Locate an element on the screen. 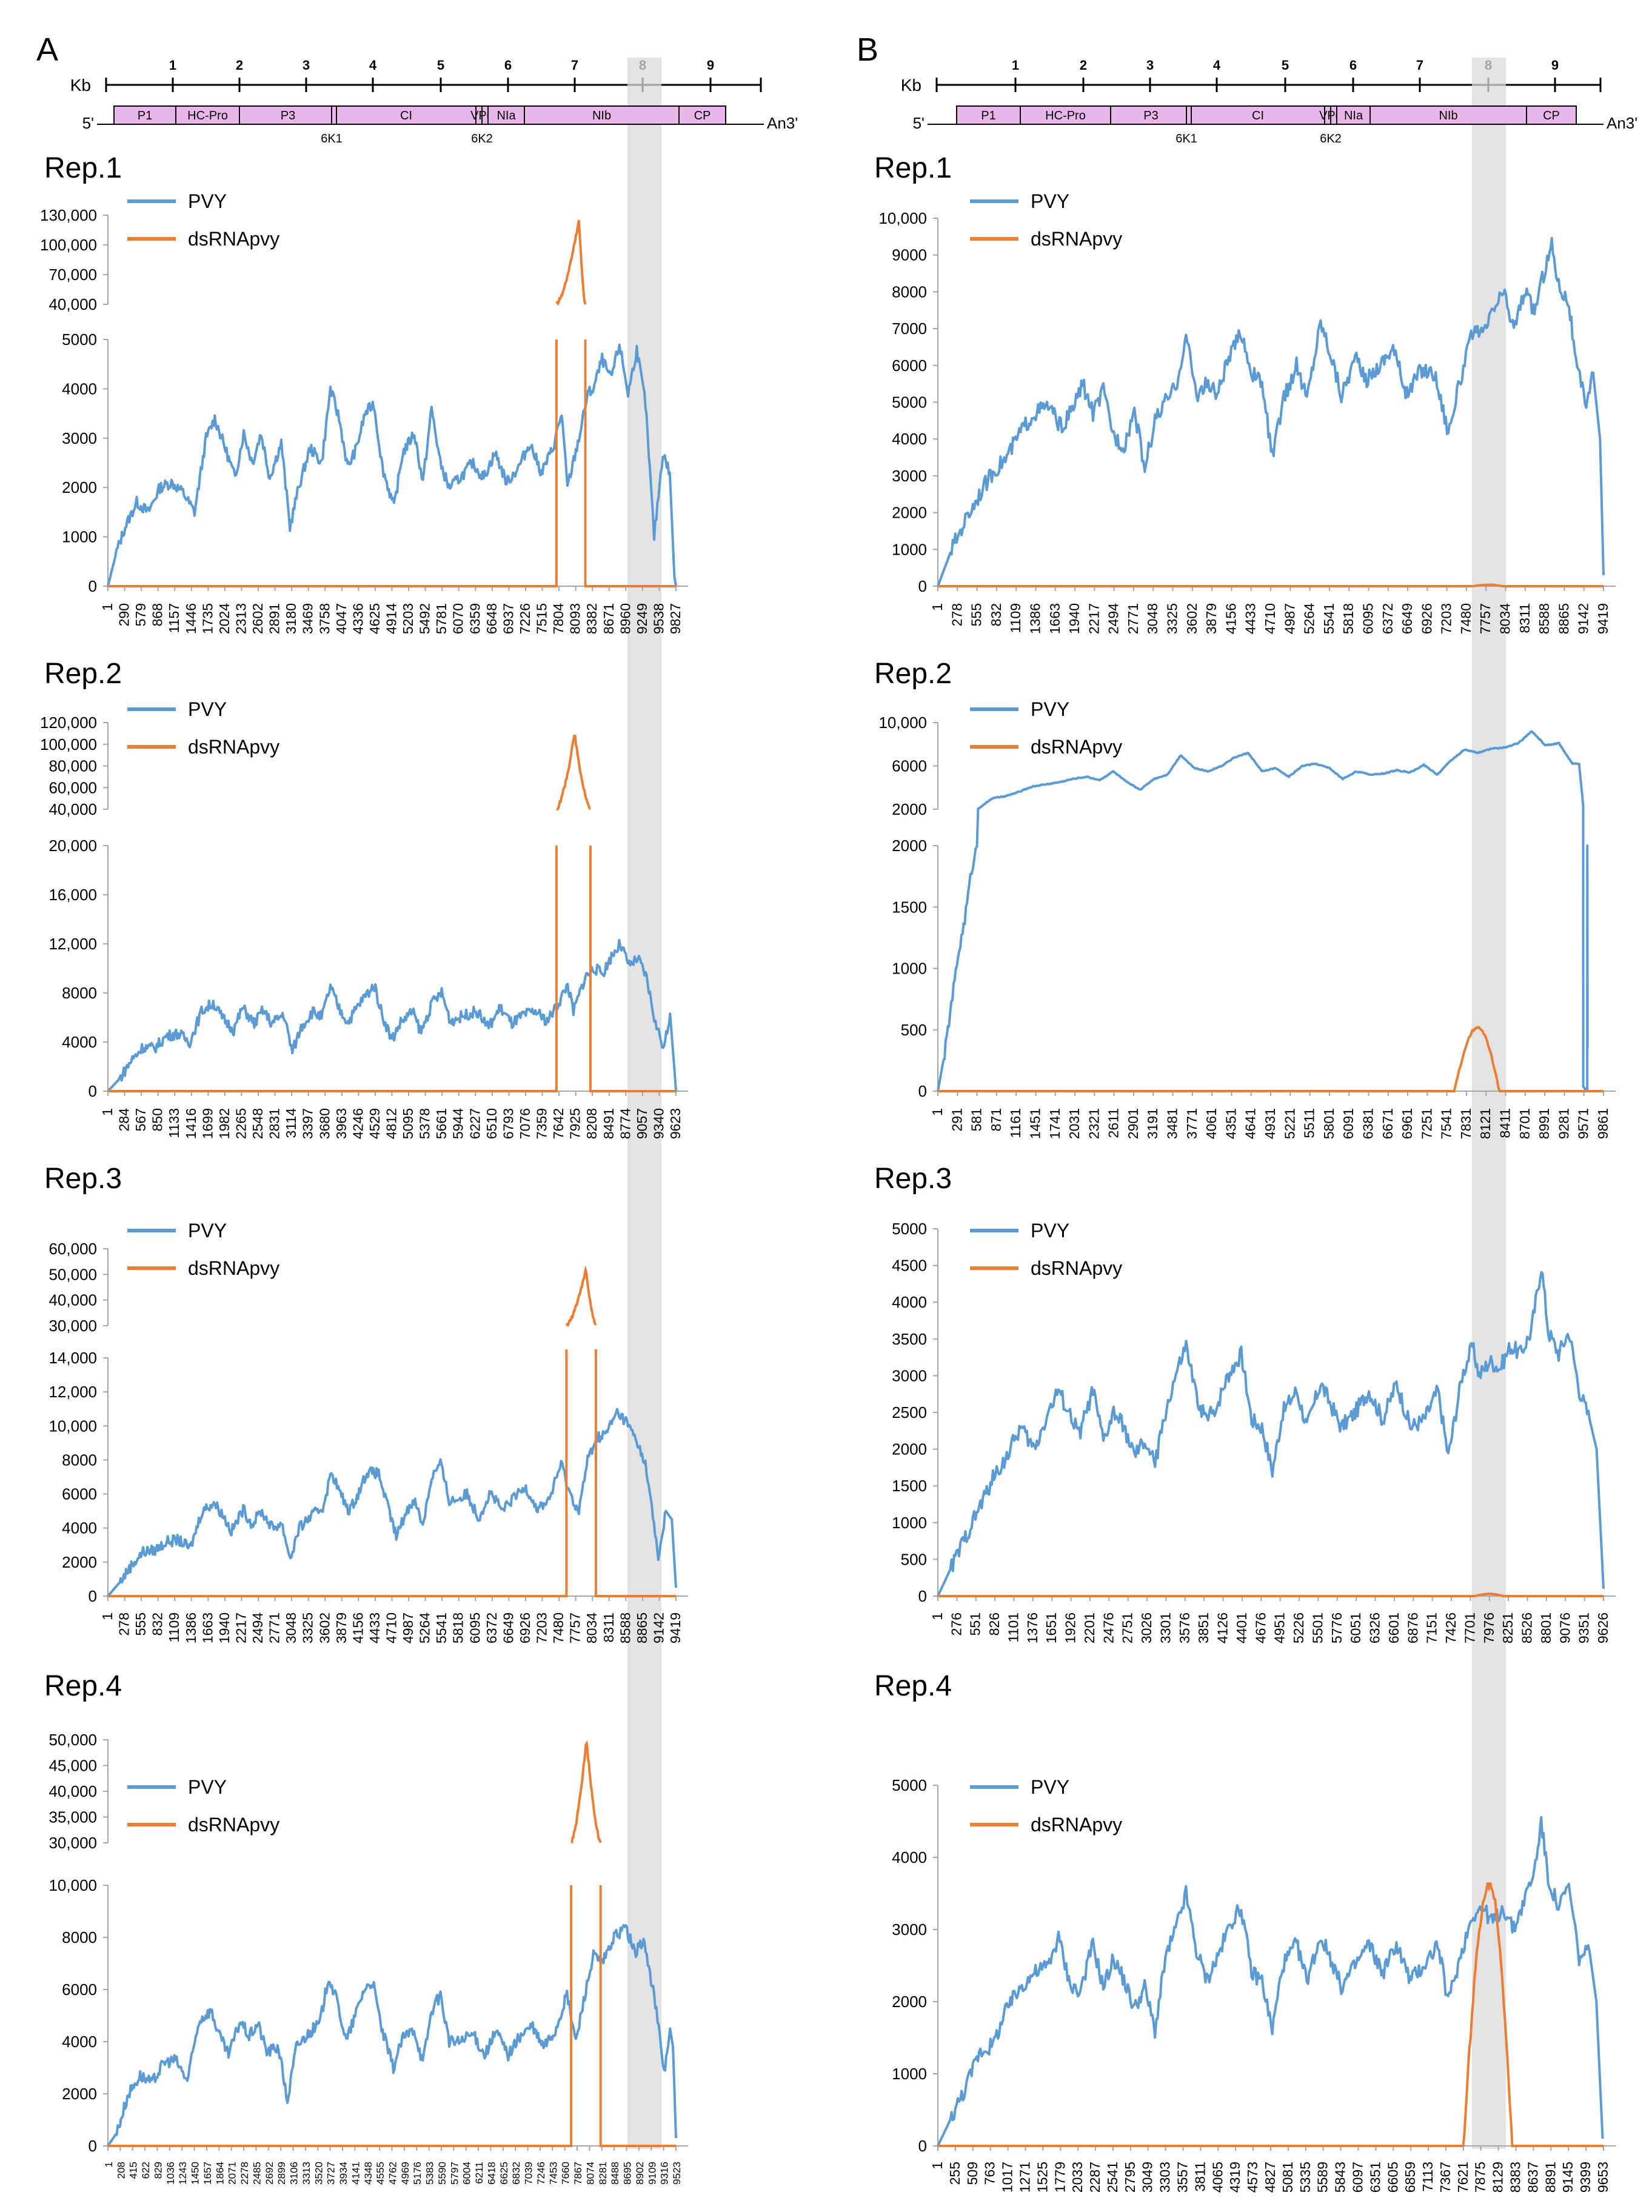  legend-label-a-rep1: PVY is located at coordinates (207, 201).